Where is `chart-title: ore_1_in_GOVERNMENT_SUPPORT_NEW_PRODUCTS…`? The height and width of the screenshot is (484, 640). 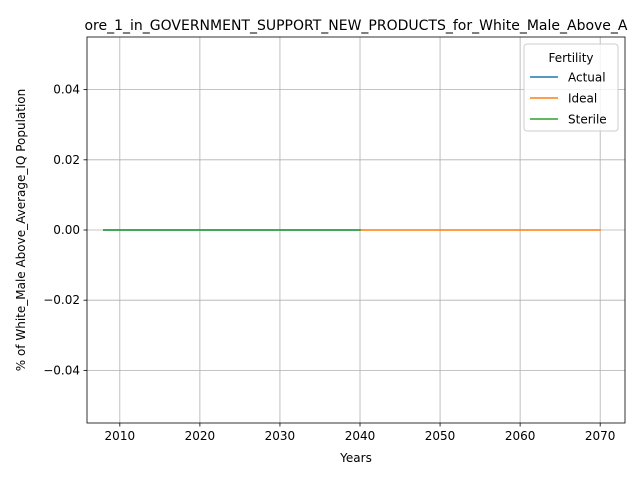 chart-title: ore_1_in_GOVERNMENT_SUPPORT_NEW_PRODUCTS… is located at coordinates (355, 26).